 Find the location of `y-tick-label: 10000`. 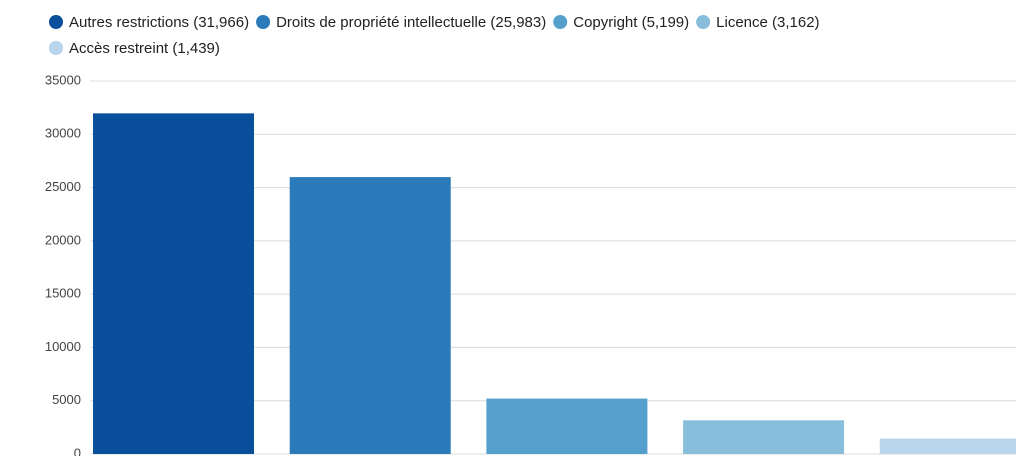

y-tick-label: 10000 is located at coordinates (63, 346).